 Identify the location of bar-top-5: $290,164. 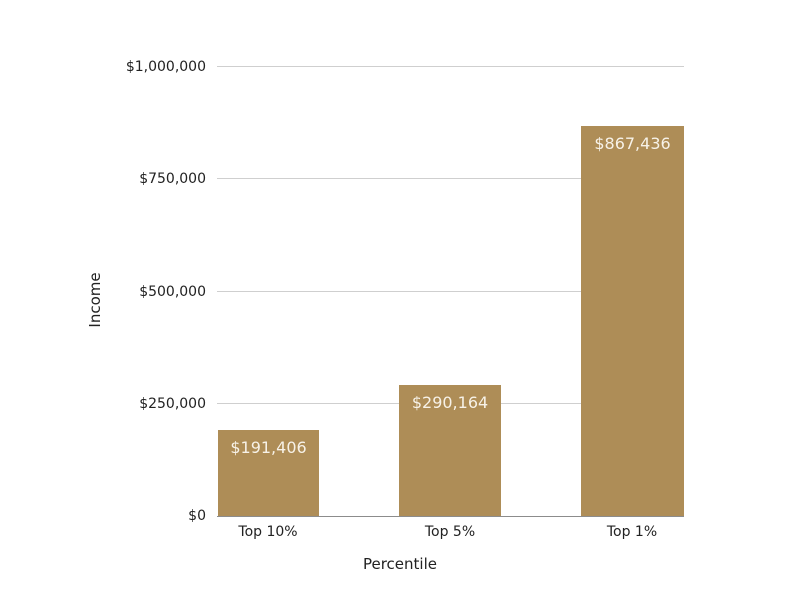
(450, 450).